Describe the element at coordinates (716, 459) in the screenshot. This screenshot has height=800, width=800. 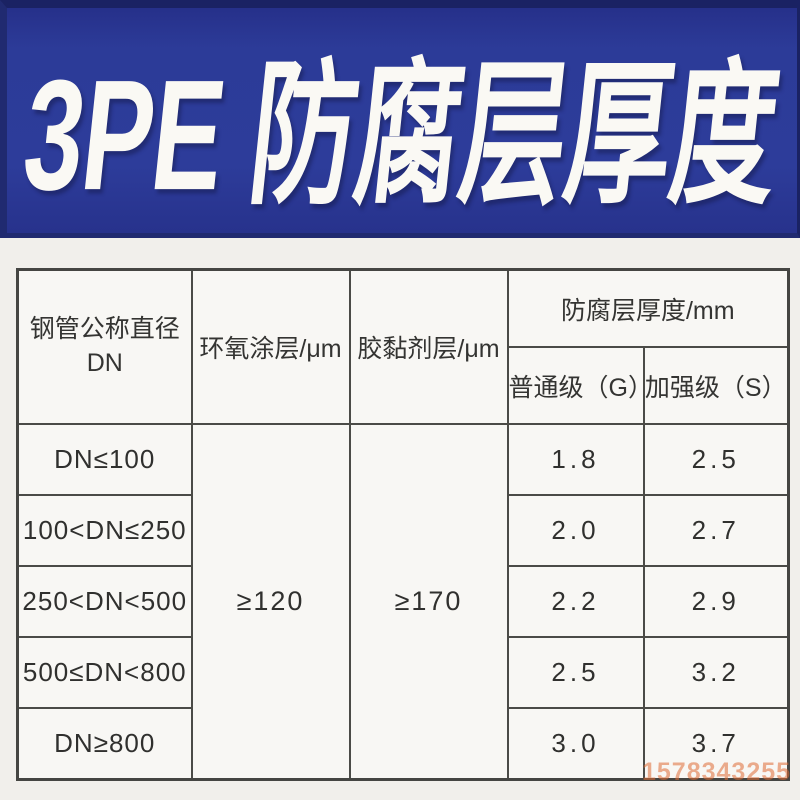
I see `cell-reinforced-grade: 2.5` at that location.